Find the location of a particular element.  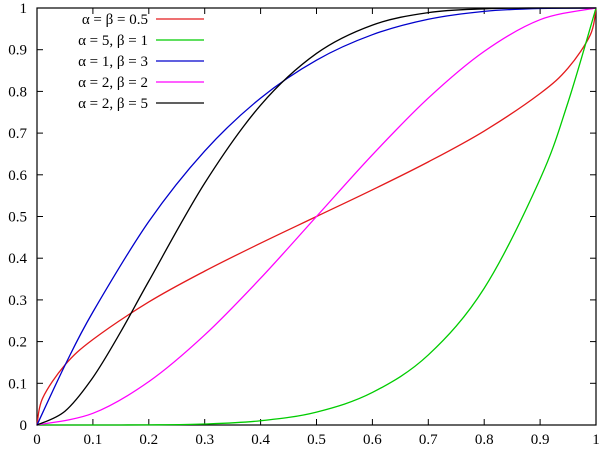

x-tick-label: 0.3 is located at coordinates (204, 440).